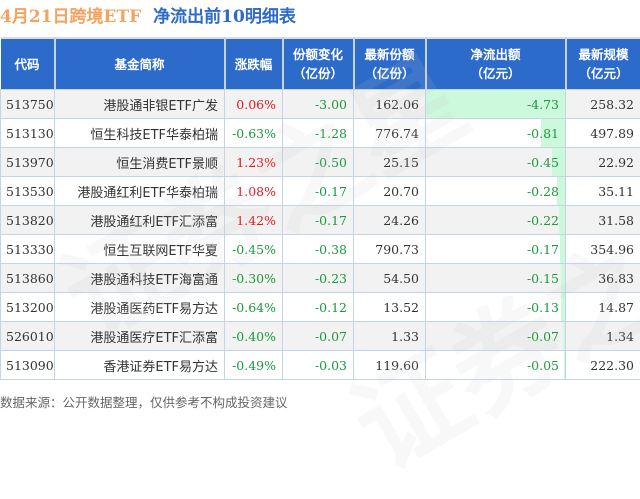  I want to click on cell-change-pct: 1.42%, so click(254, 220).